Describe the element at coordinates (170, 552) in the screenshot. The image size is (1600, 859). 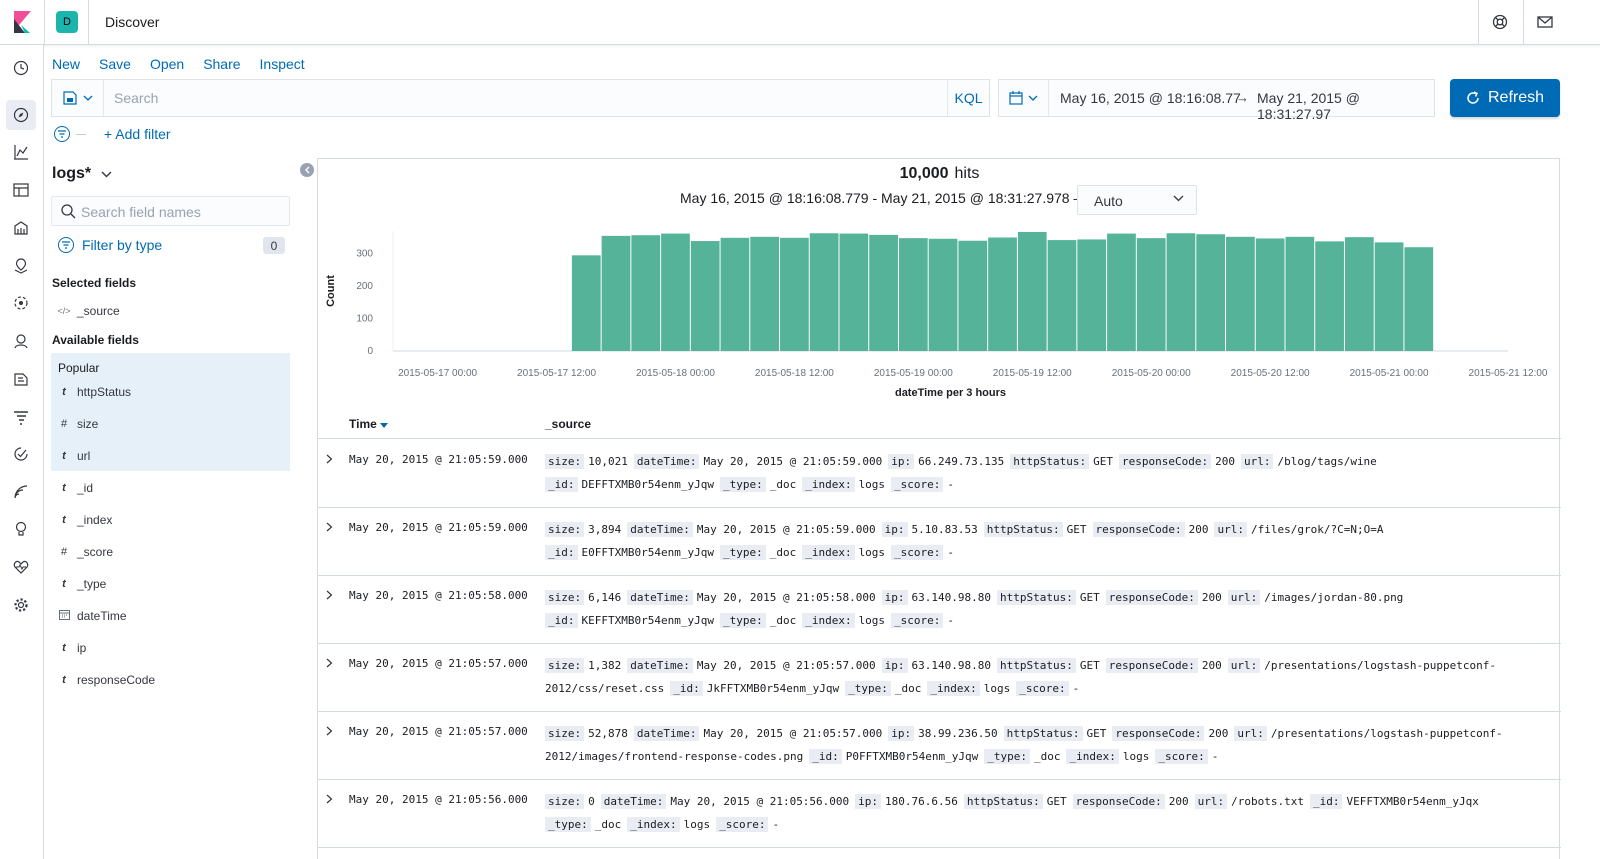
I see `field-item: # _score` at that location.